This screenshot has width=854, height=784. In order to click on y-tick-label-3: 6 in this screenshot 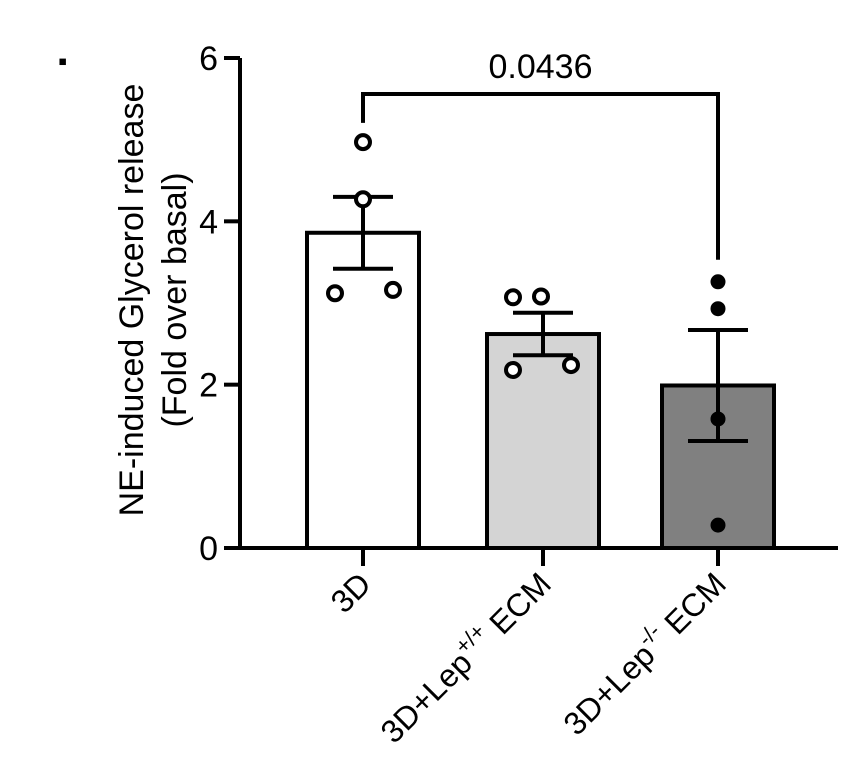, I will do `click(208, 59)`.